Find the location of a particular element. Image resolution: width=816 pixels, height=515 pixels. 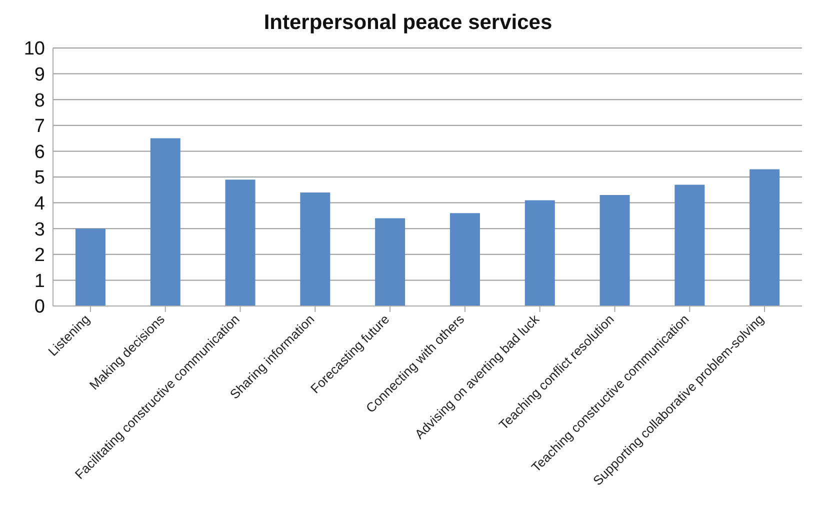

y-tick-label: 2 is located at coordinates (39, 255).